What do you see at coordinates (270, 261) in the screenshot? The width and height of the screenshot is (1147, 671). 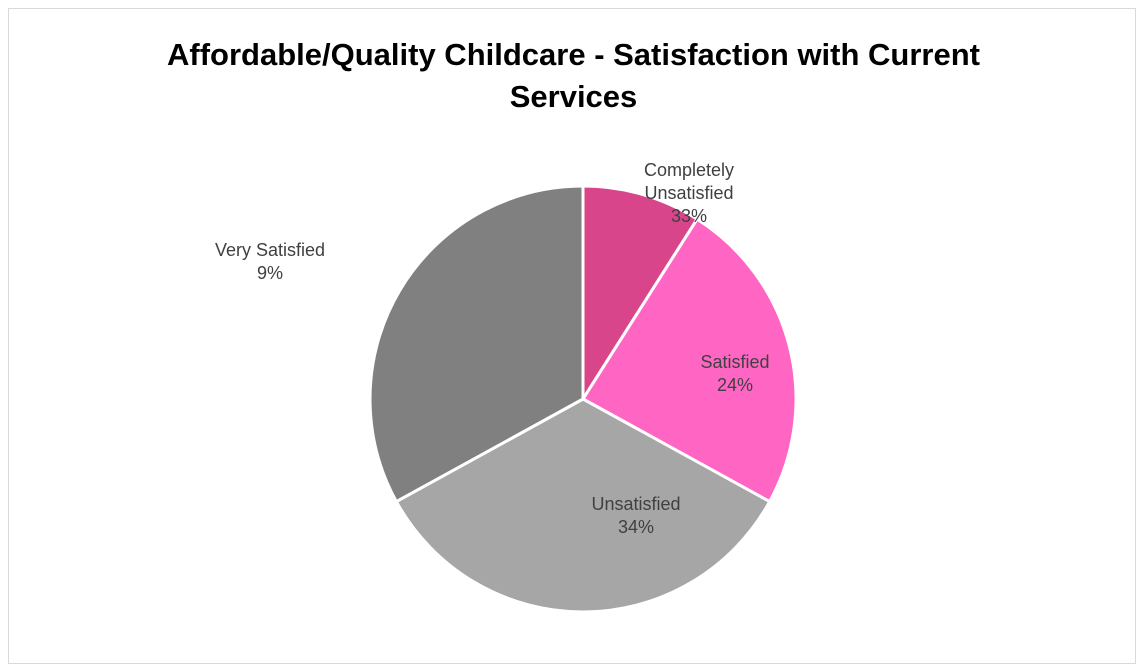 I see `data-label-4: Very Satisfied 9%` at bounding box center [270, 261].